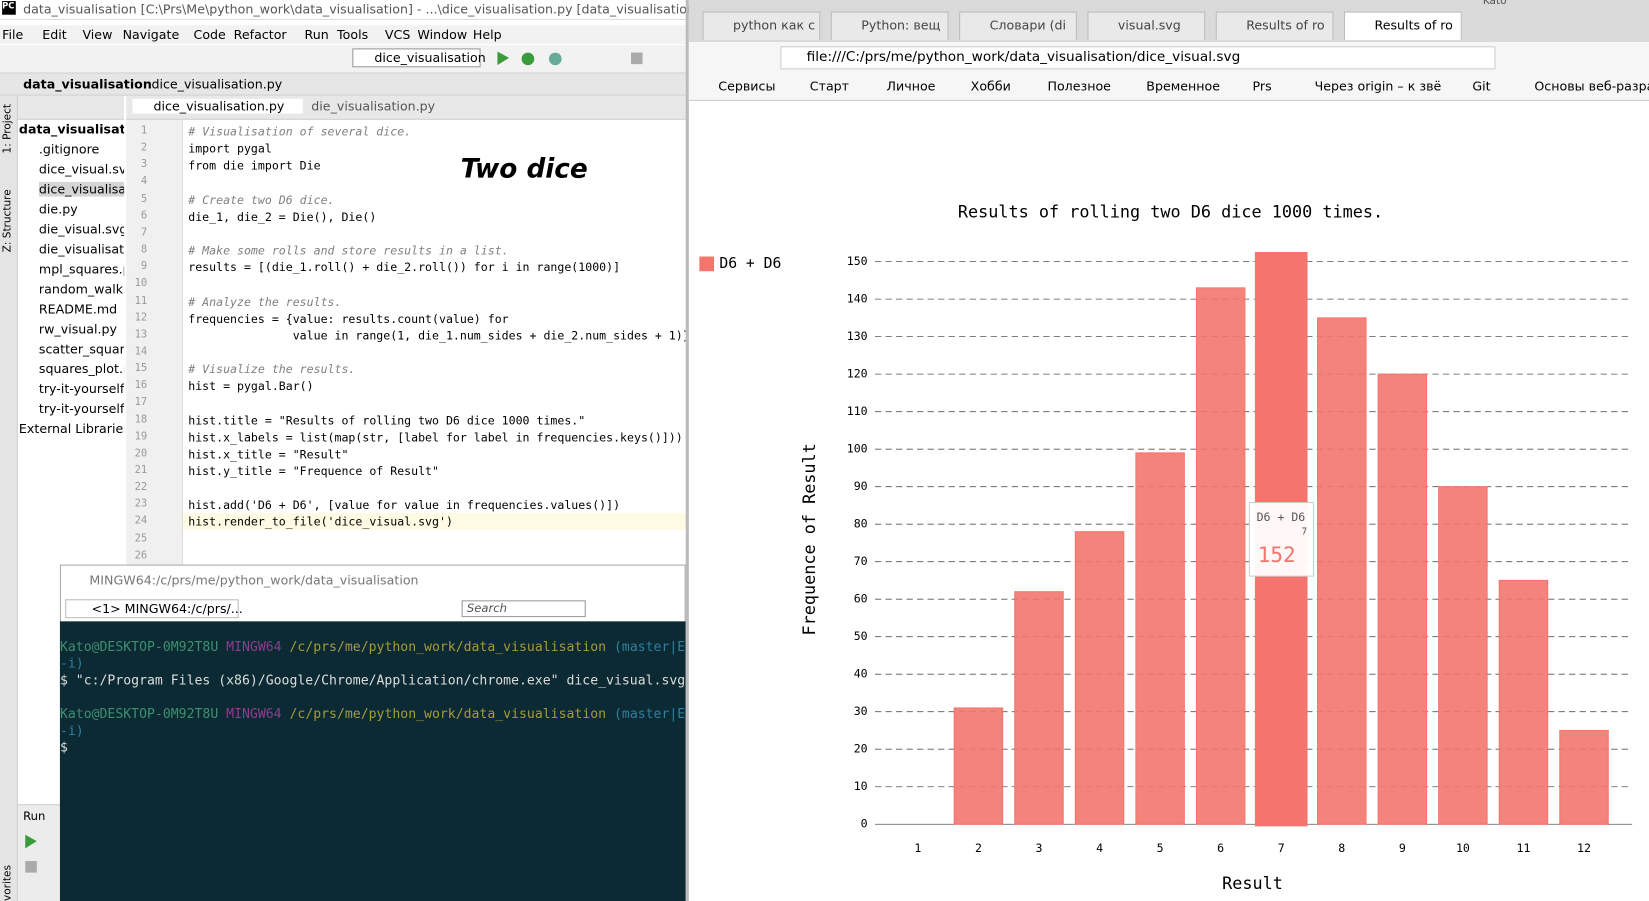 This screenshot has width=1649, height=901. Describe the element at coordinates (254, 646) in the screenshot. I see `prompt-shell: MINGW64` at that location.